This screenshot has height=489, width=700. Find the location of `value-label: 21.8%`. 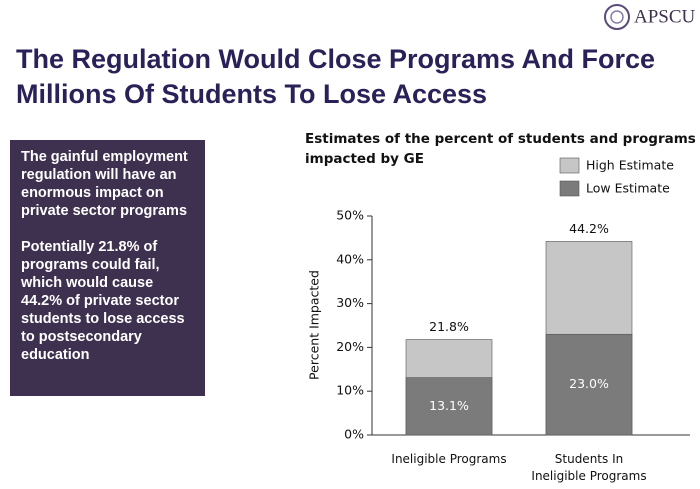

value-label: 21.8% is located at coordinates (449, 326).